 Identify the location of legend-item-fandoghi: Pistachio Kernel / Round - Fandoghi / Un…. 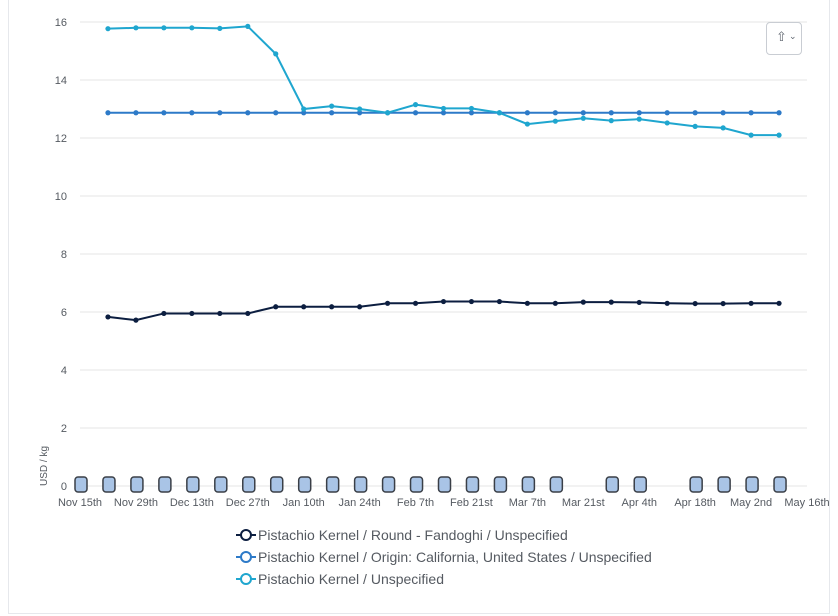
(444, 535).